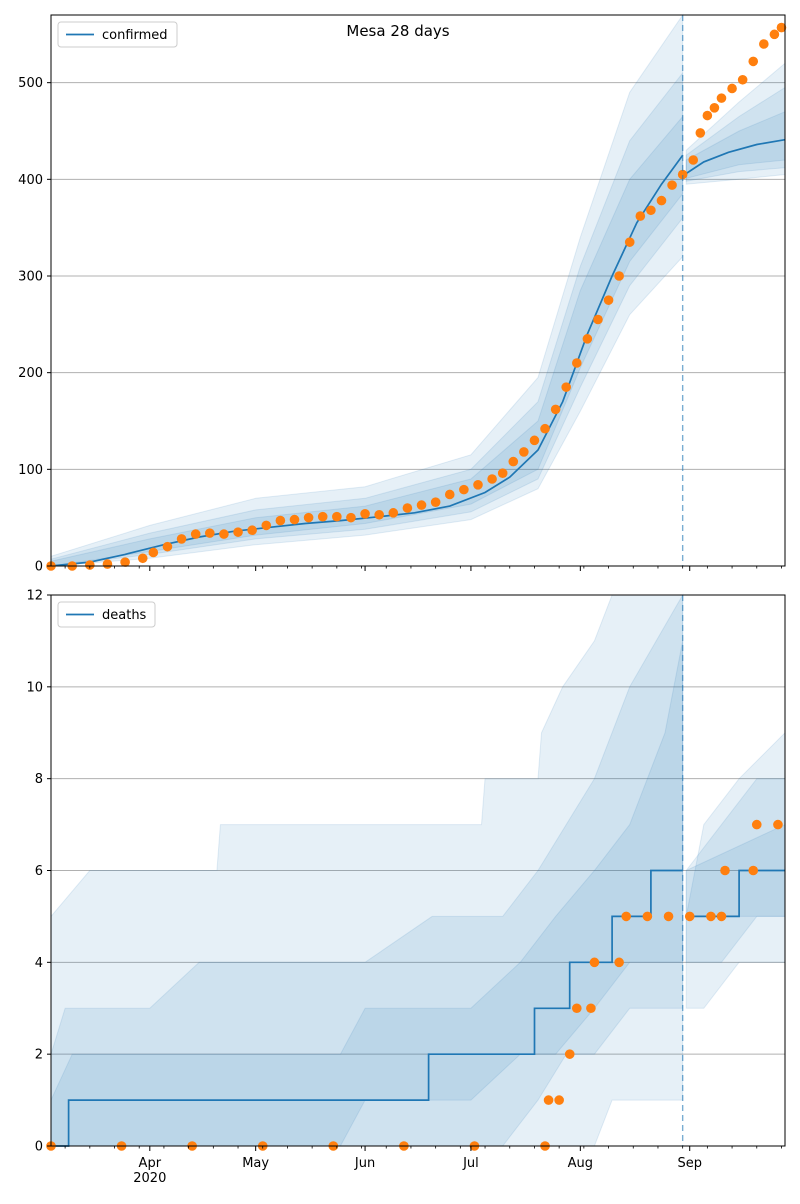 The image size is (800, 1204). I want to click on x-tick-label: Sep, so click(689, 1163).